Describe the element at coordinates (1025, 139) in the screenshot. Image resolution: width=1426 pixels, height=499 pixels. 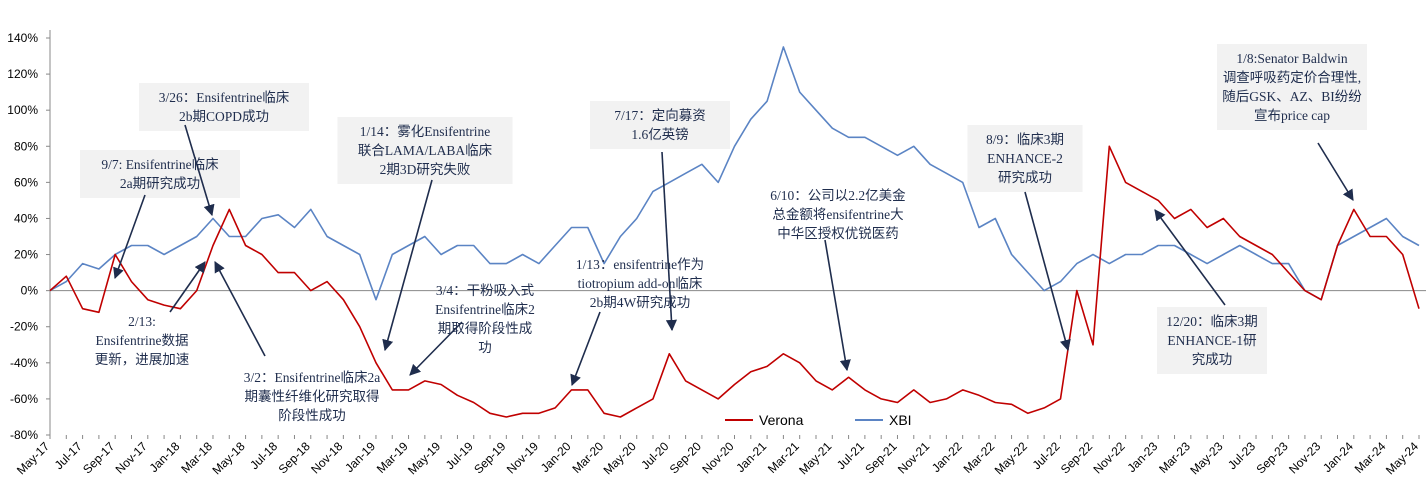
I see `annotation-text: 8/9：临床3期` at that location.